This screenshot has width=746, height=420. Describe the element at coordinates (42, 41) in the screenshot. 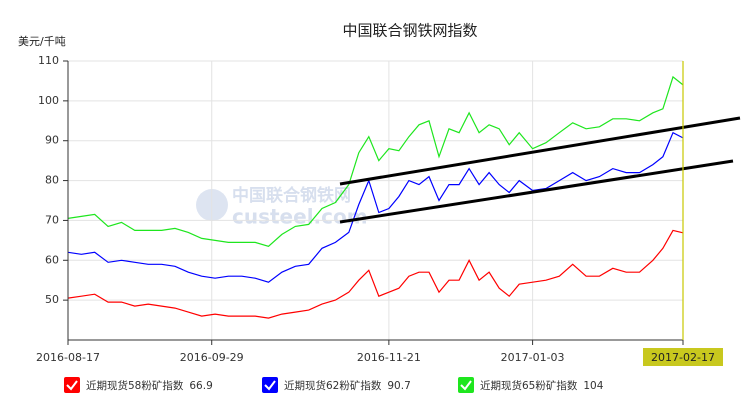

I see `y-axis-label: 美元/千吨` at that location.